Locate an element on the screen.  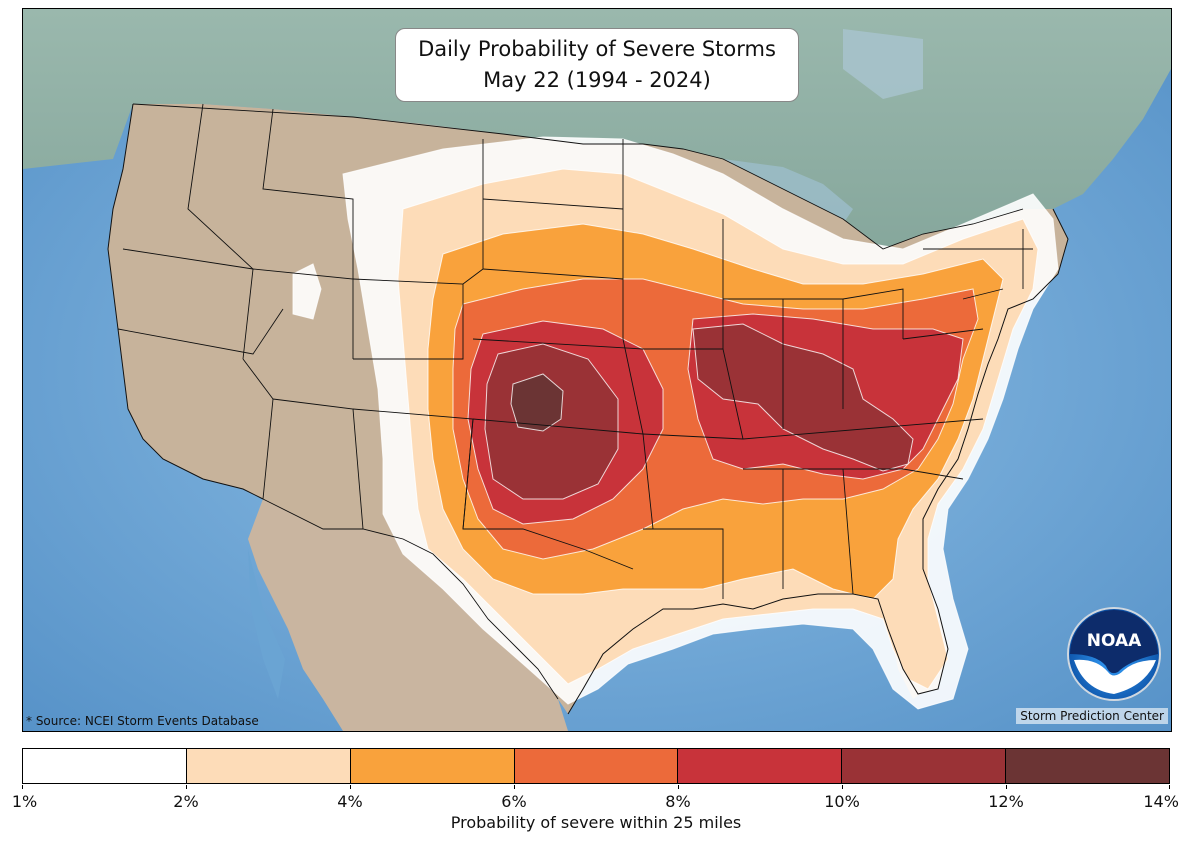
colorbar-tick-label: 4% is located at coordinates (350, 801).